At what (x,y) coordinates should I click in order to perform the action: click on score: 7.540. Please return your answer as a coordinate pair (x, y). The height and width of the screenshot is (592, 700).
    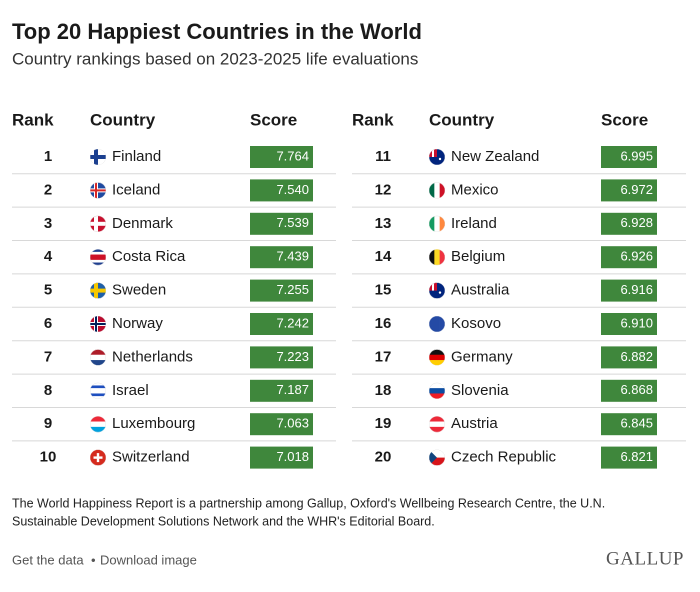
    Looking at the image, I should click on (292, 189).